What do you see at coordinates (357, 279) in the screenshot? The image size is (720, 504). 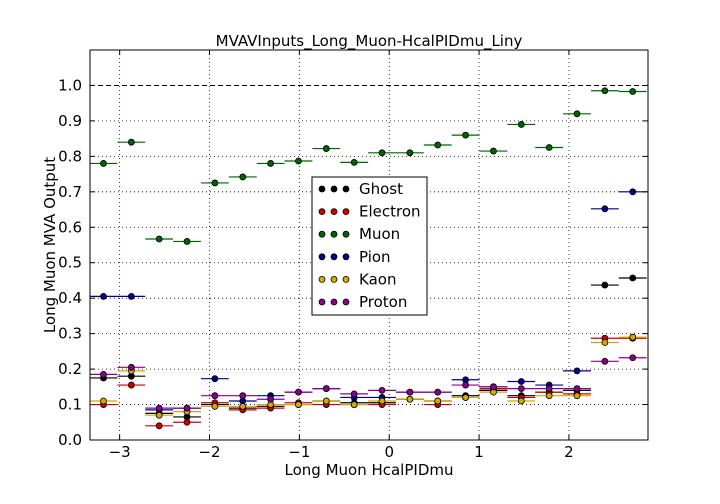 I see `legend-item-kaon: Kaon` at bounding box center [357, 279].